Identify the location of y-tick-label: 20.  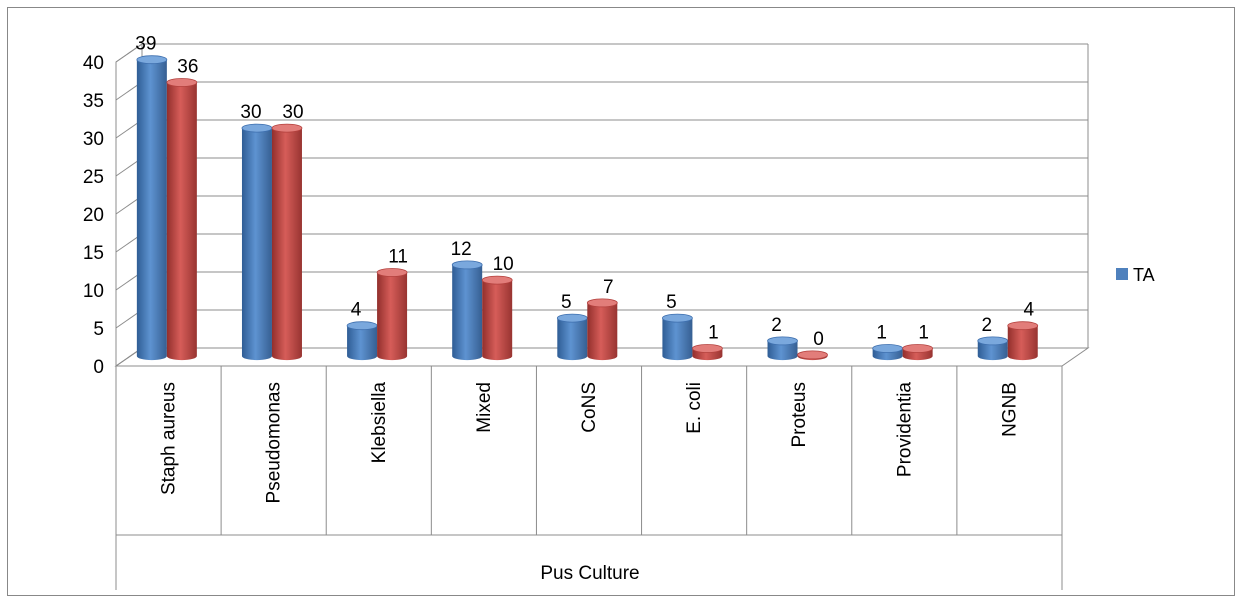
(93, 215).